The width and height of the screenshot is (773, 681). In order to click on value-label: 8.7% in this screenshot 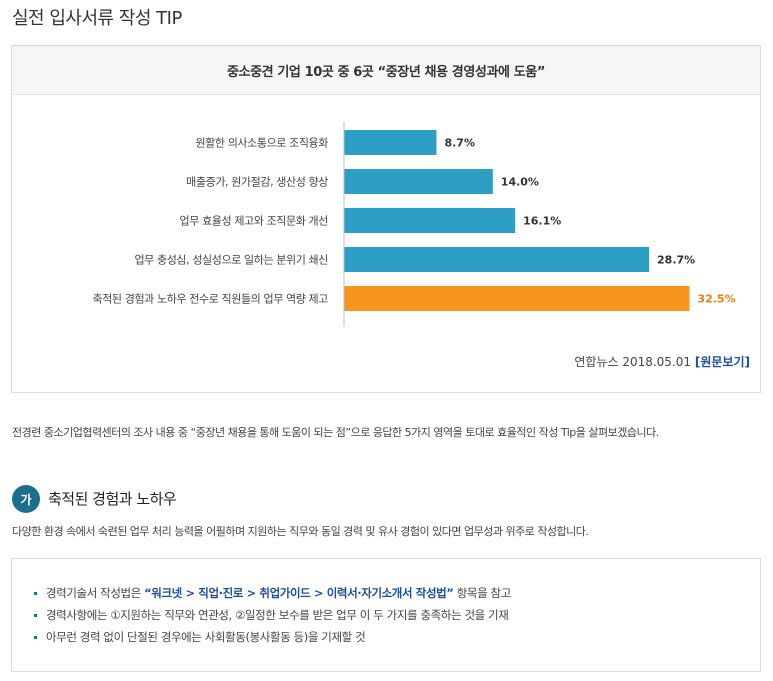, I will do `click(459, 143)`.